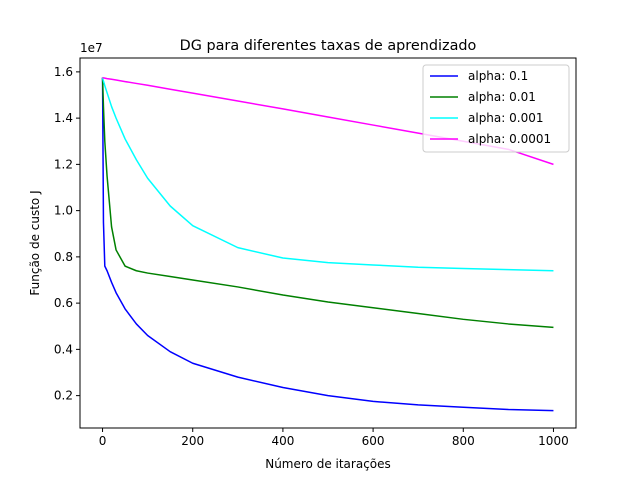 The width and height of the screenshot is (640, 480). What do you see at coordinates (63, 396) in the screenshot?
I see `y-tick-label: 0.2` at bounding box center [63, 396].